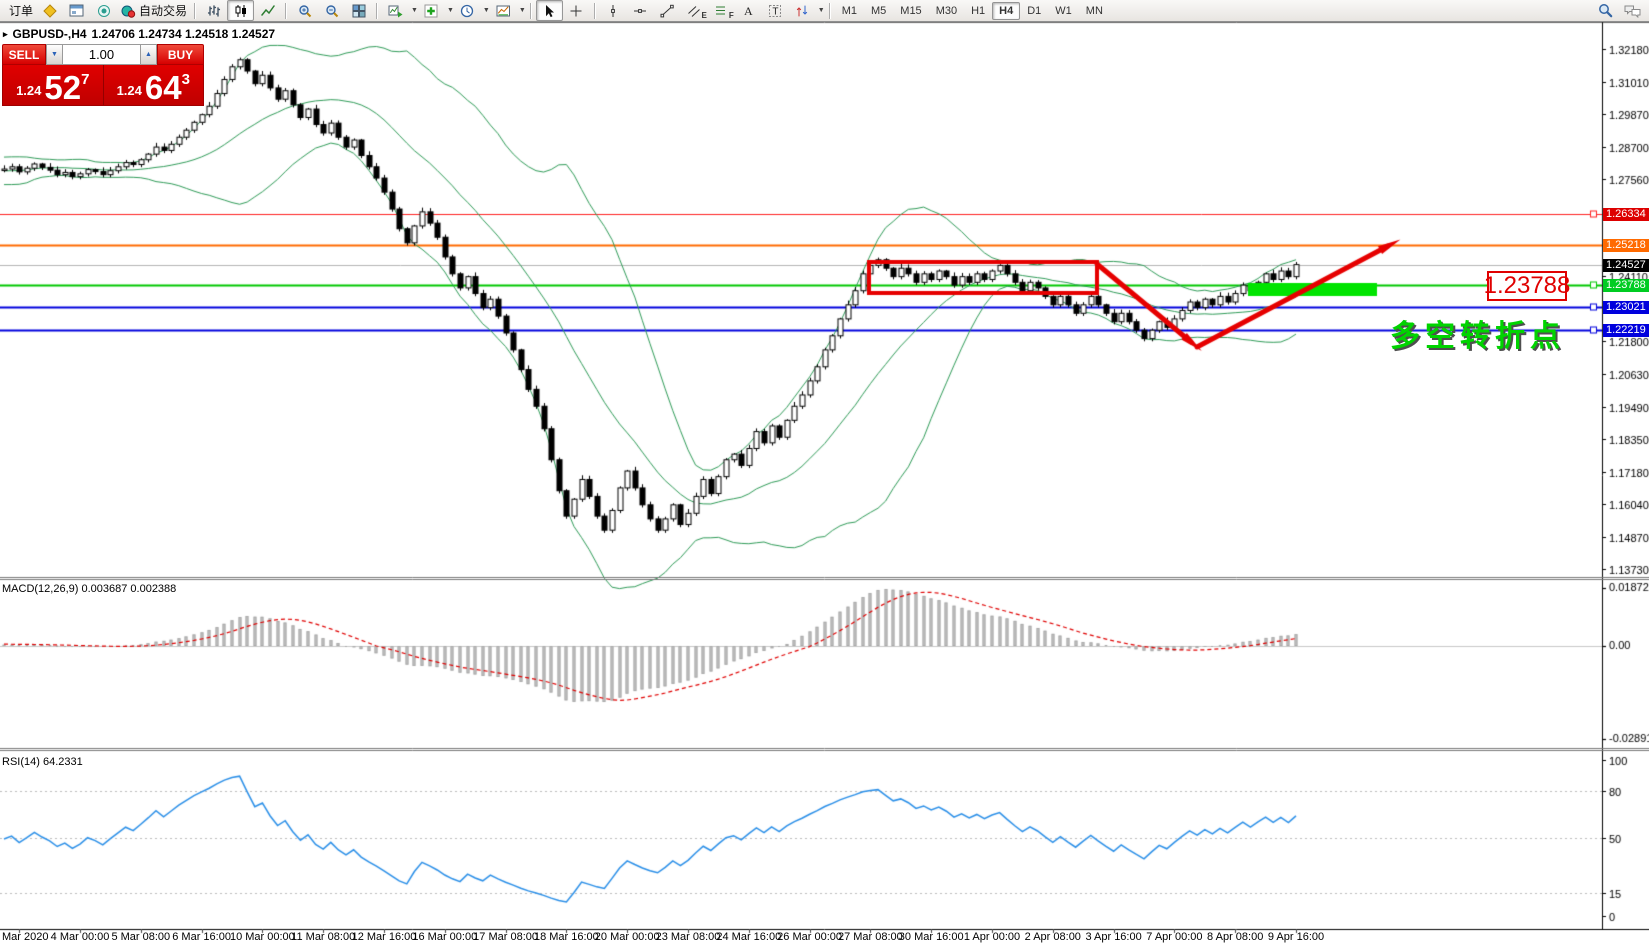 This screenshot has width=1649, height=947. I want to click on templates-button, so click(503, 10).